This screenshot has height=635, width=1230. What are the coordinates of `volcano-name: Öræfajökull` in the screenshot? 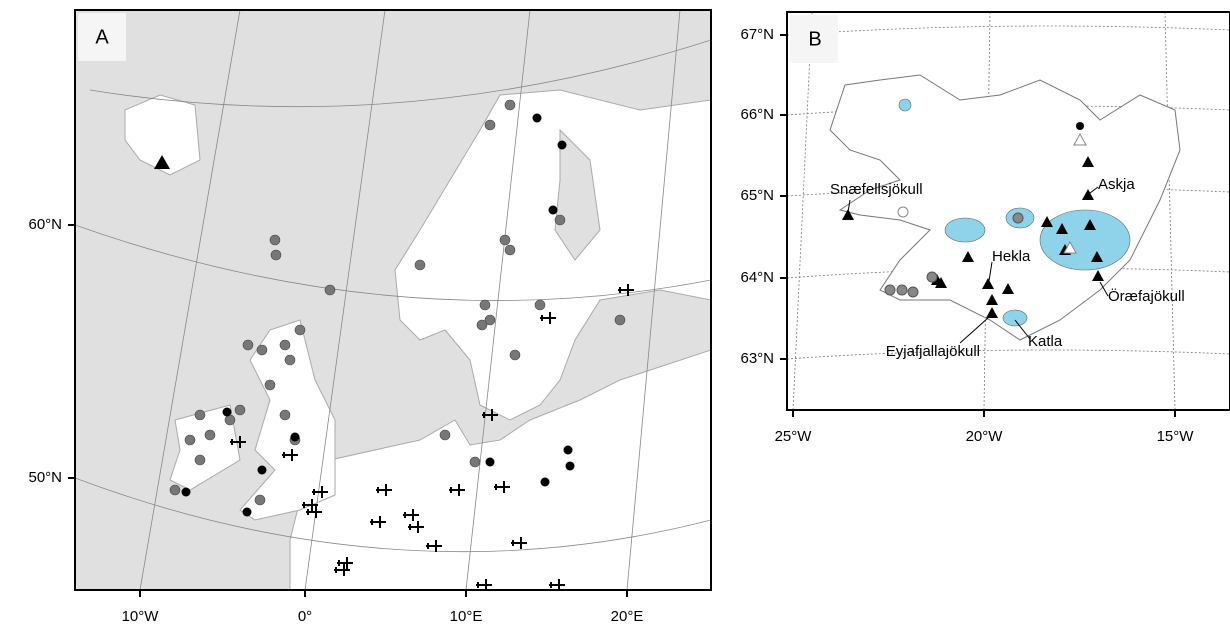 It's located at (1146, 296).